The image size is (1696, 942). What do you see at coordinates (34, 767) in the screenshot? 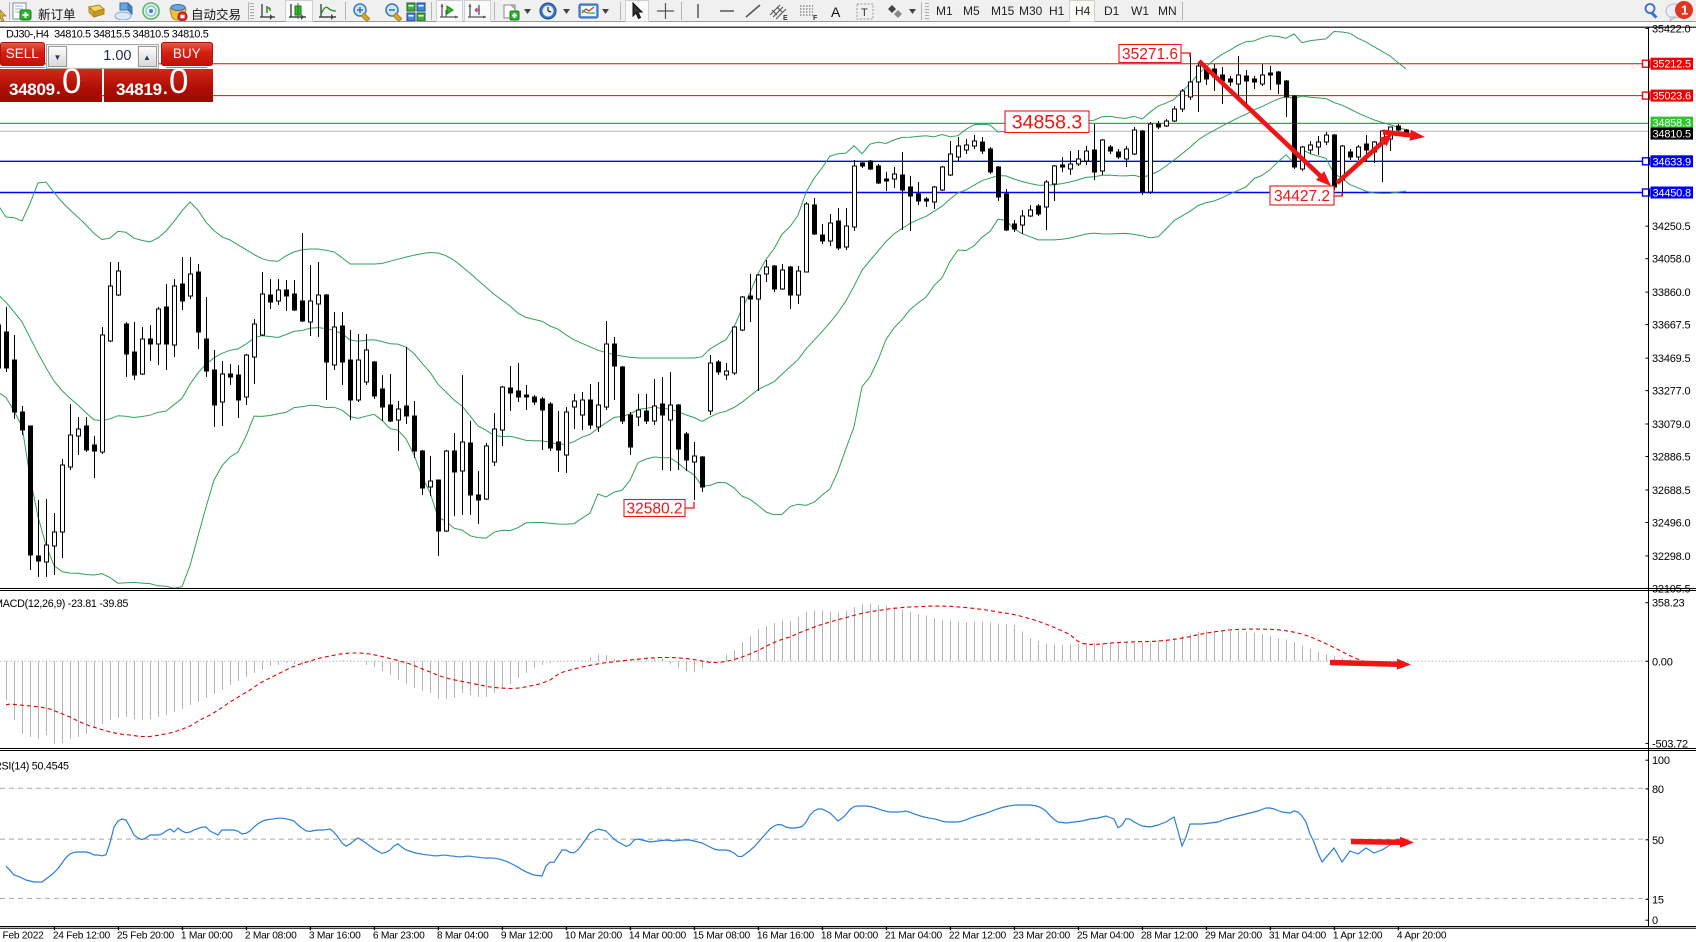
I see `svg-text: RSI(14) 50.4545` at bounding box center [34, 767].